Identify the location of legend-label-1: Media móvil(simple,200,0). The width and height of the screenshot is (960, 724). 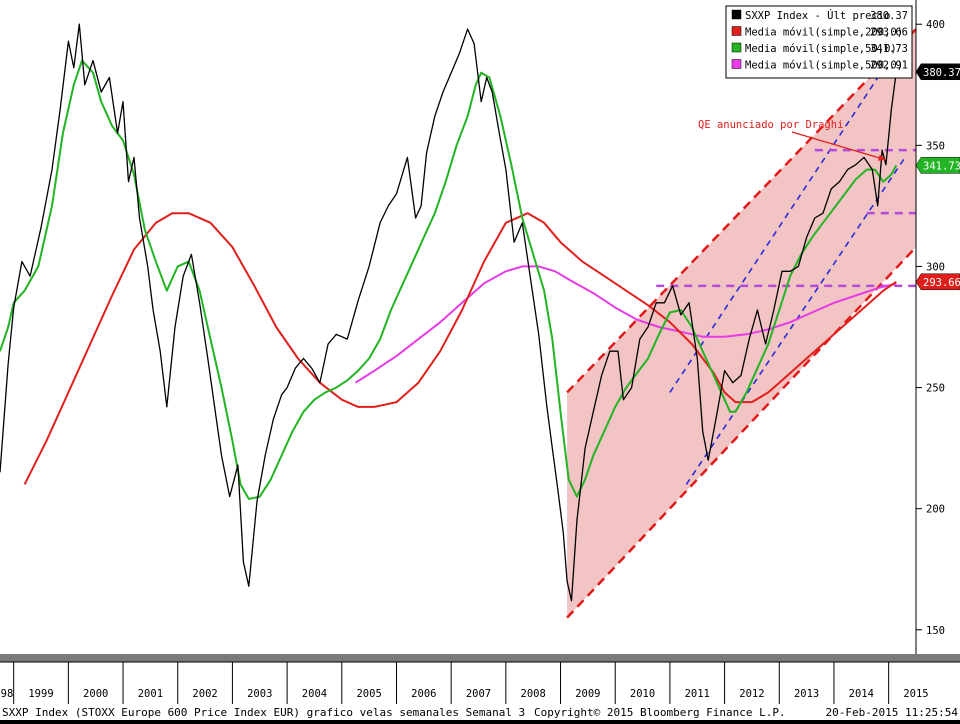
(824, 33).